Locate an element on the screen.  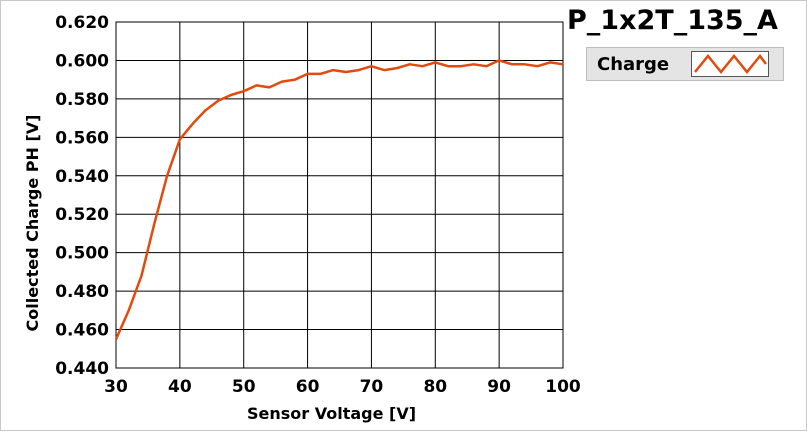
x-tick-label: 60 is located at coordinates (308, 387).